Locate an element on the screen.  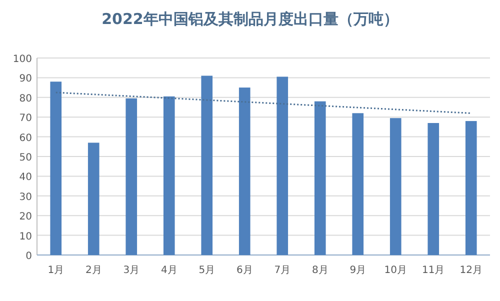
y-tick-label: 30 is located at coordinates (25, 197).